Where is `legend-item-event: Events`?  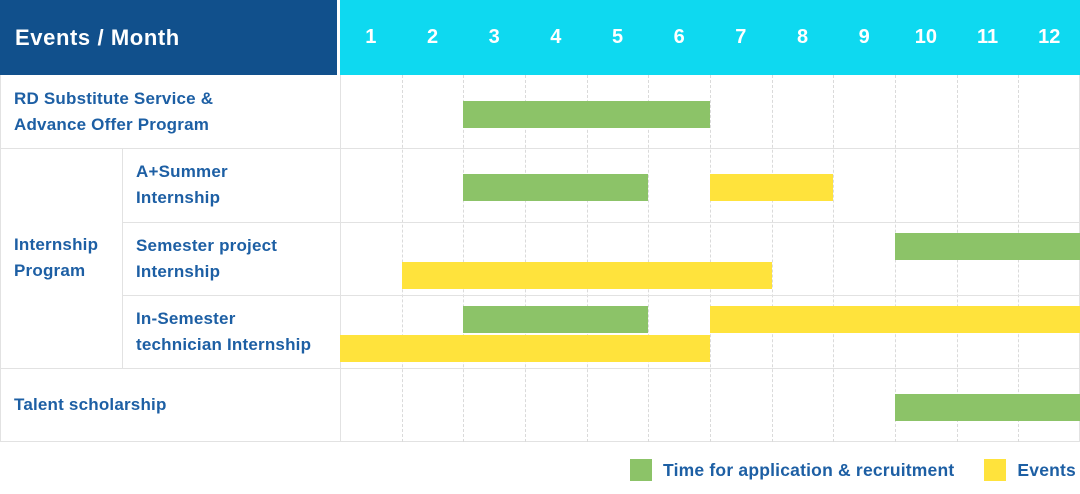 legend-item-event: Events is located at coordinates (1030, 470).